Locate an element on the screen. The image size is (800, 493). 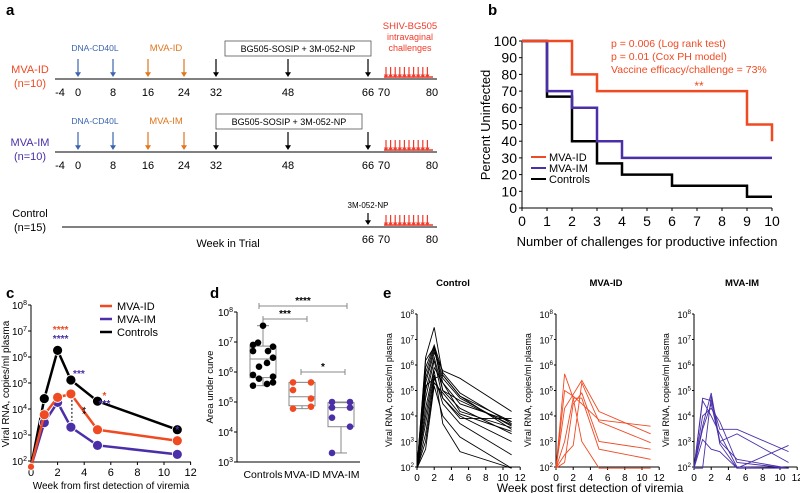
y-tick-label: 103 is located at coordinates (225, 463).